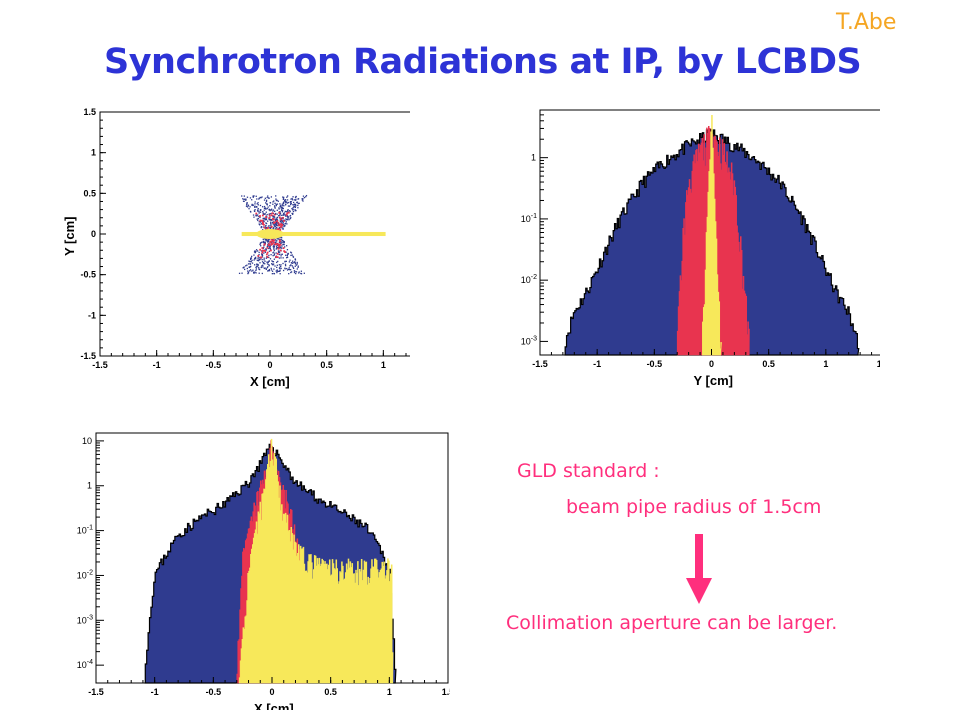  What do you see at coordinates (529, 218) in the screenshot?
I see `y-tick-label: 10-1` at bounding box center [529, 218].